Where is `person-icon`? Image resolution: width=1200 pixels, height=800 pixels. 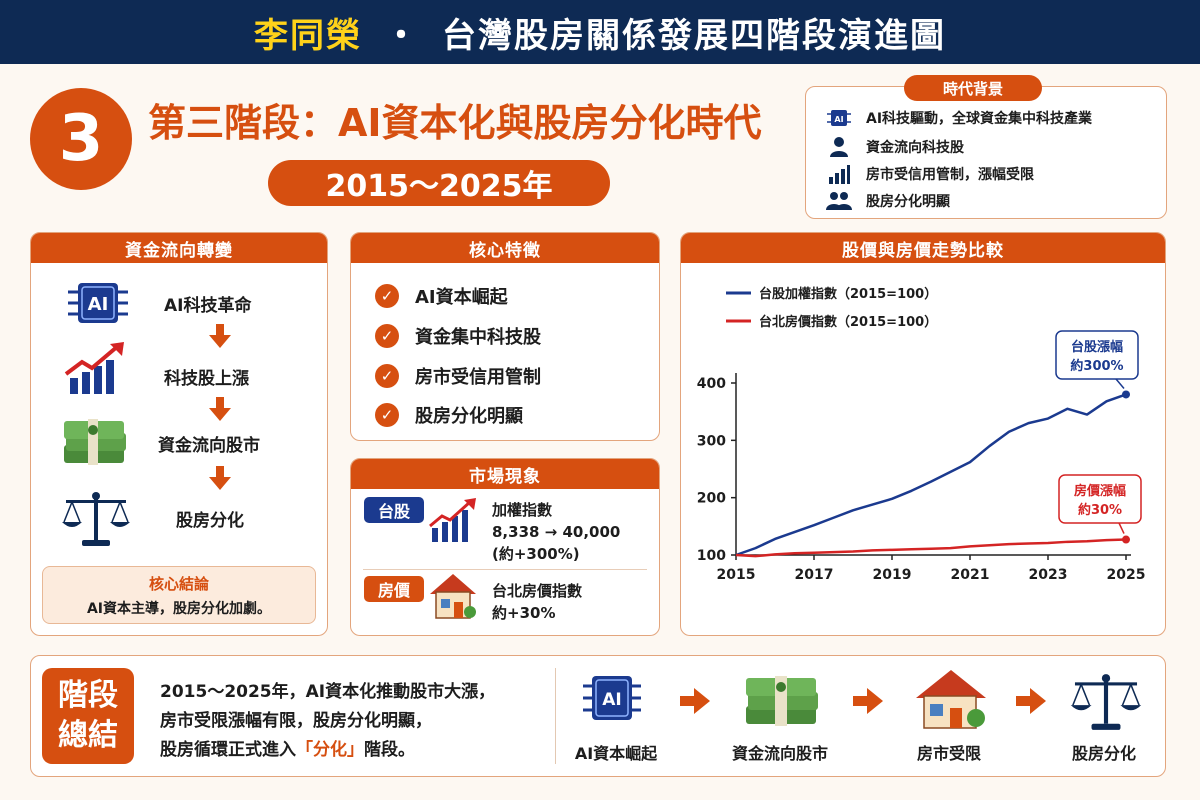
person-icon is located at coordinates (839, 147).